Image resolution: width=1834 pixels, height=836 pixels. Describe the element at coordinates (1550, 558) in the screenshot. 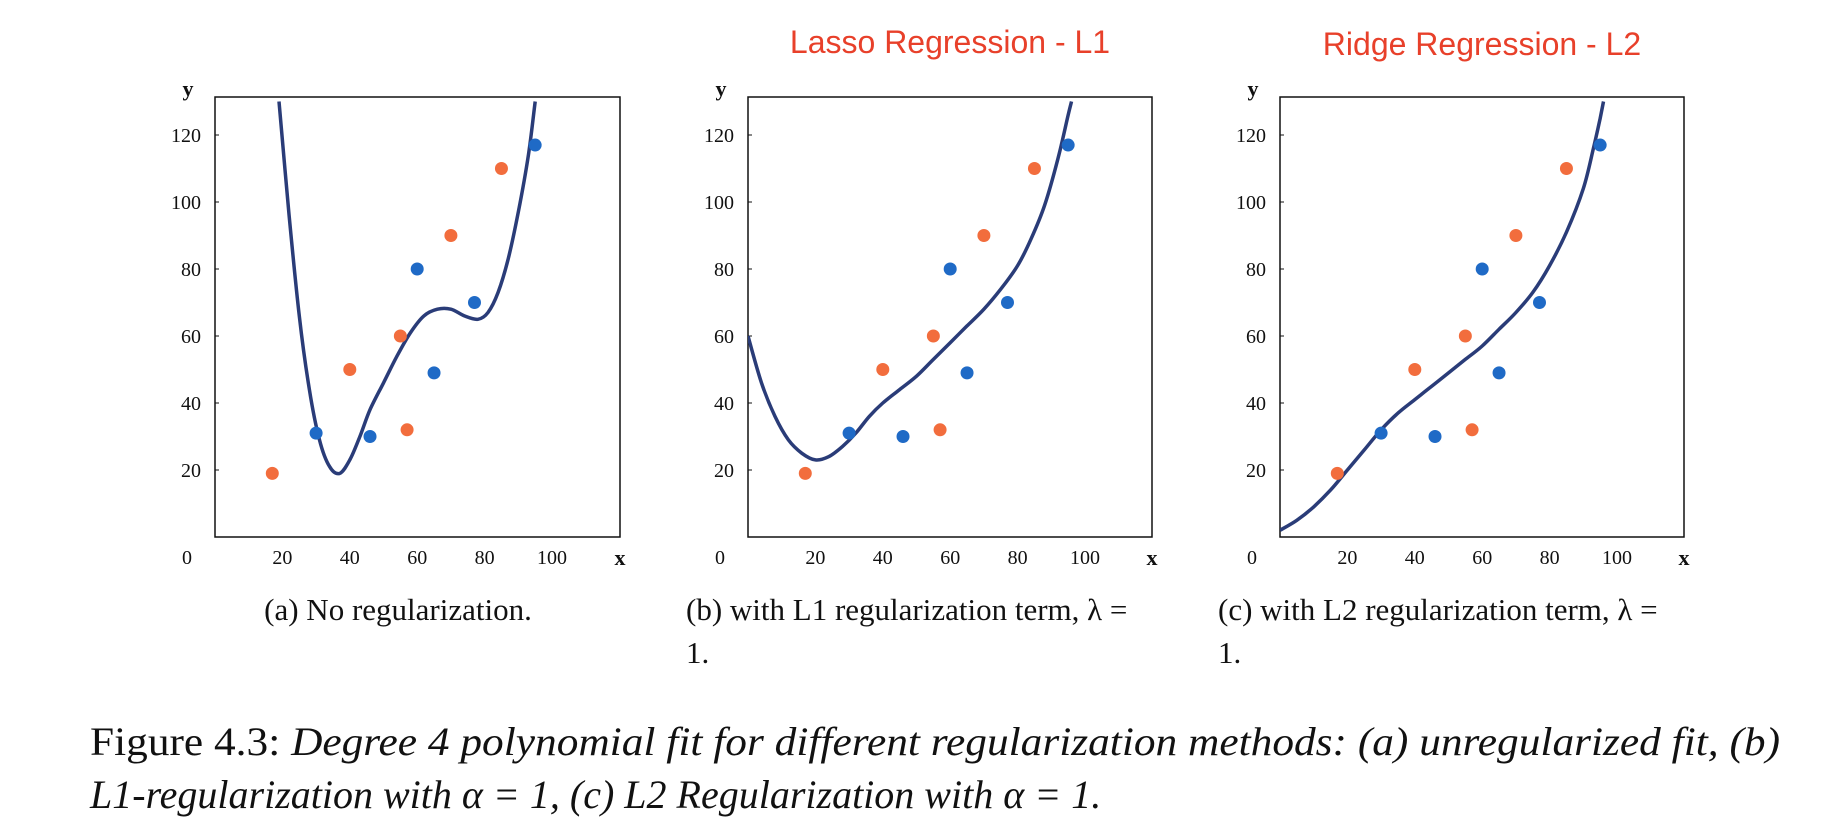

I see `panel-c-x-tick-label: 80` at that location.